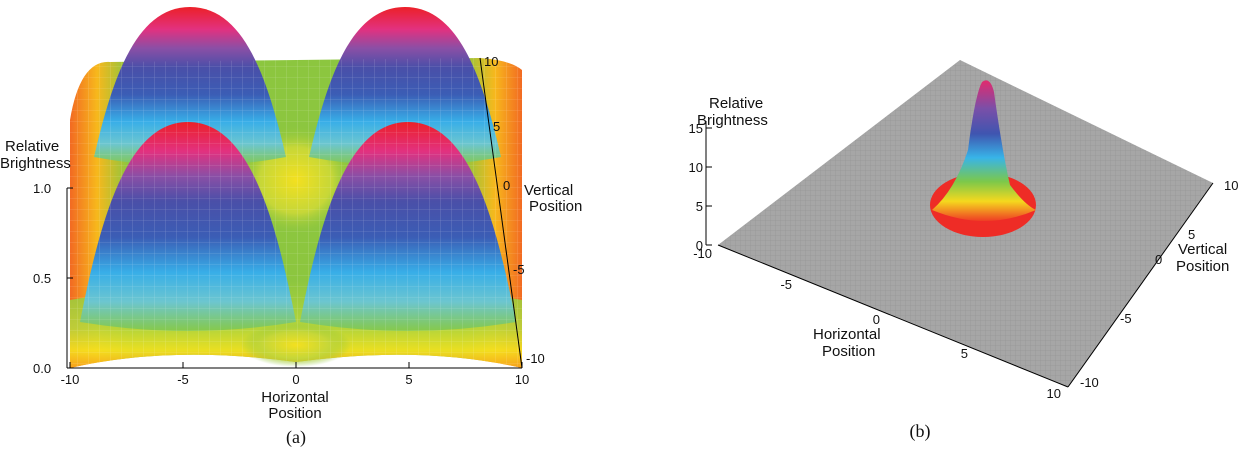  I want to click on z-tick-label: 1.0, so click(42, 188).